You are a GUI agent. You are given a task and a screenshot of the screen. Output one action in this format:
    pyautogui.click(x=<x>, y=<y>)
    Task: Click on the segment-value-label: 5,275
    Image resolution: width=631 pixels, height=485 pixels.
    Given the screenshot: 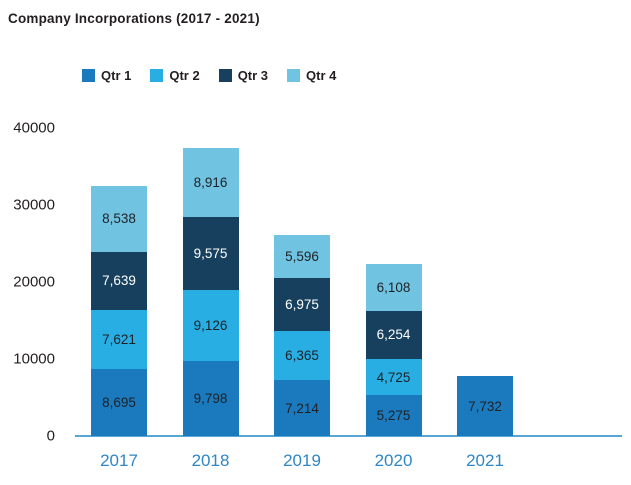 What is the action you would take?
    pyautogui.click(x=393, y=416)
    